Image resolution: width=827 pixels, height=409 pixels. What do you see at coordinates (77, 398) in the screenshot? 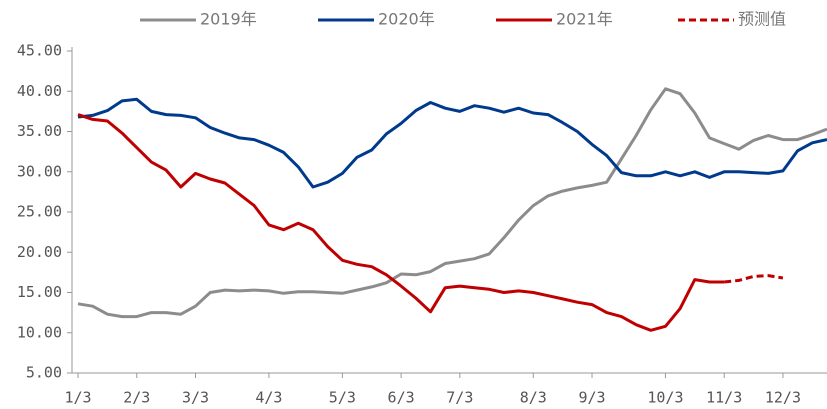
I see `x-tick-label: 1/3` at bounding box center [77, 398].